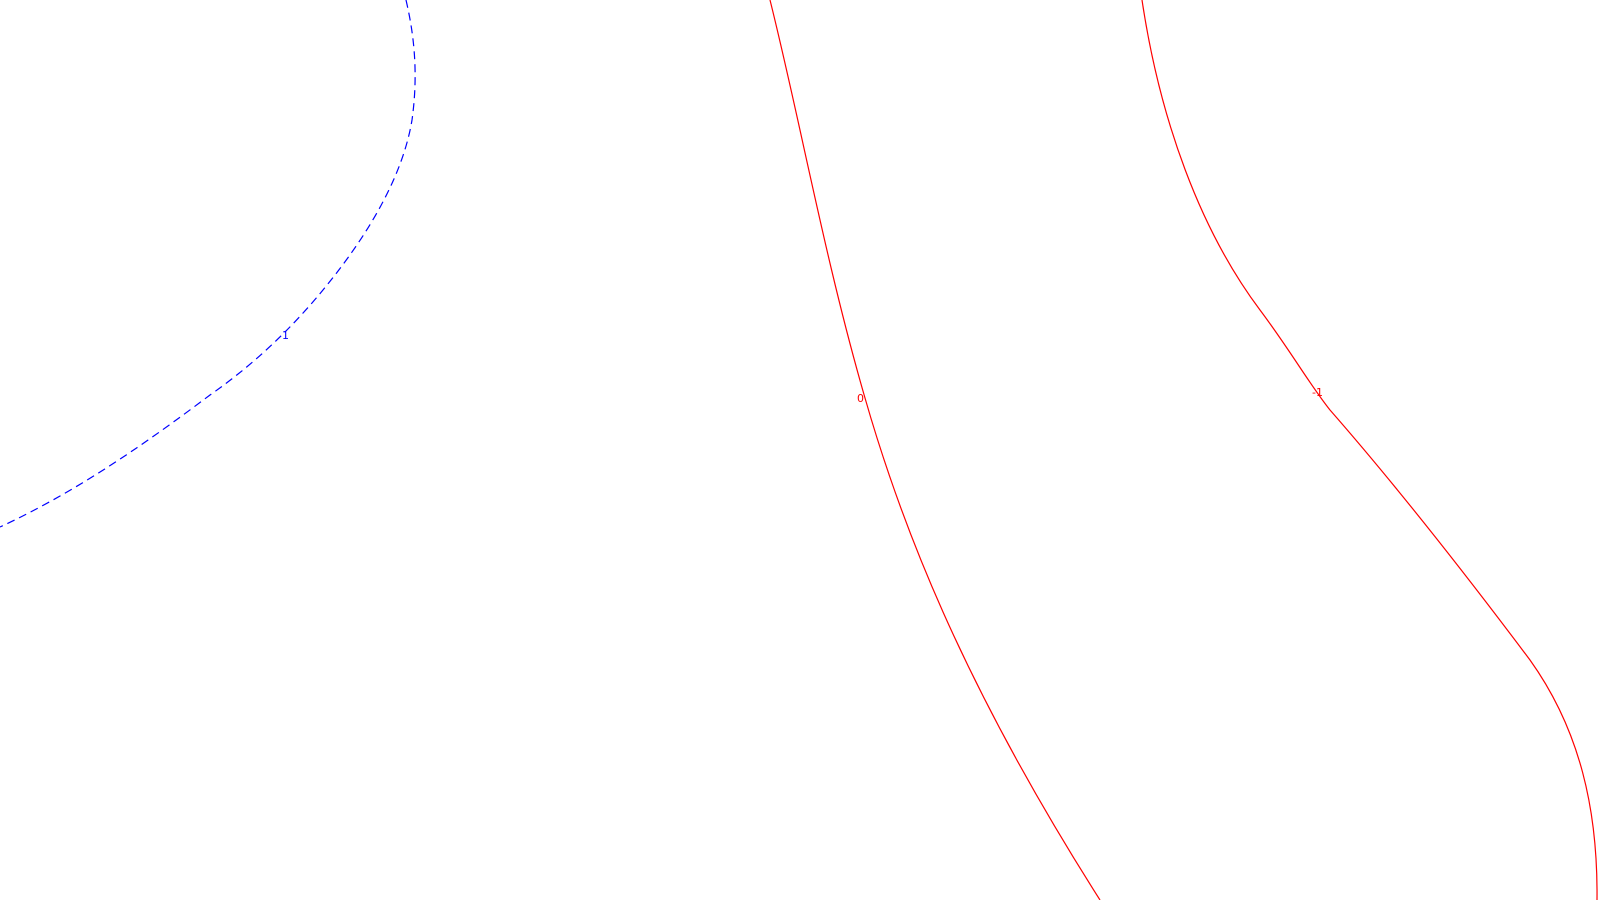 This screenshot has width=1600, height=900. I want to click on contour-label-zero: 0, so click(860, 398).